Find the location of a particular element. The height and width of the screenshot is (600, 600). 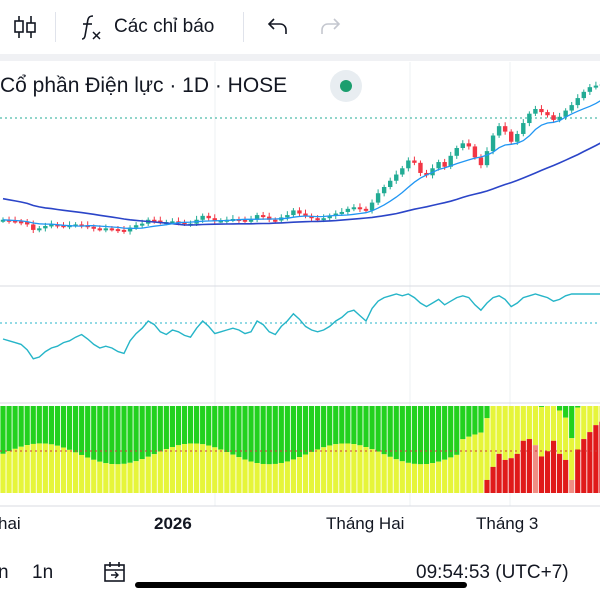

function-icon is located at coordinates (91, 27).